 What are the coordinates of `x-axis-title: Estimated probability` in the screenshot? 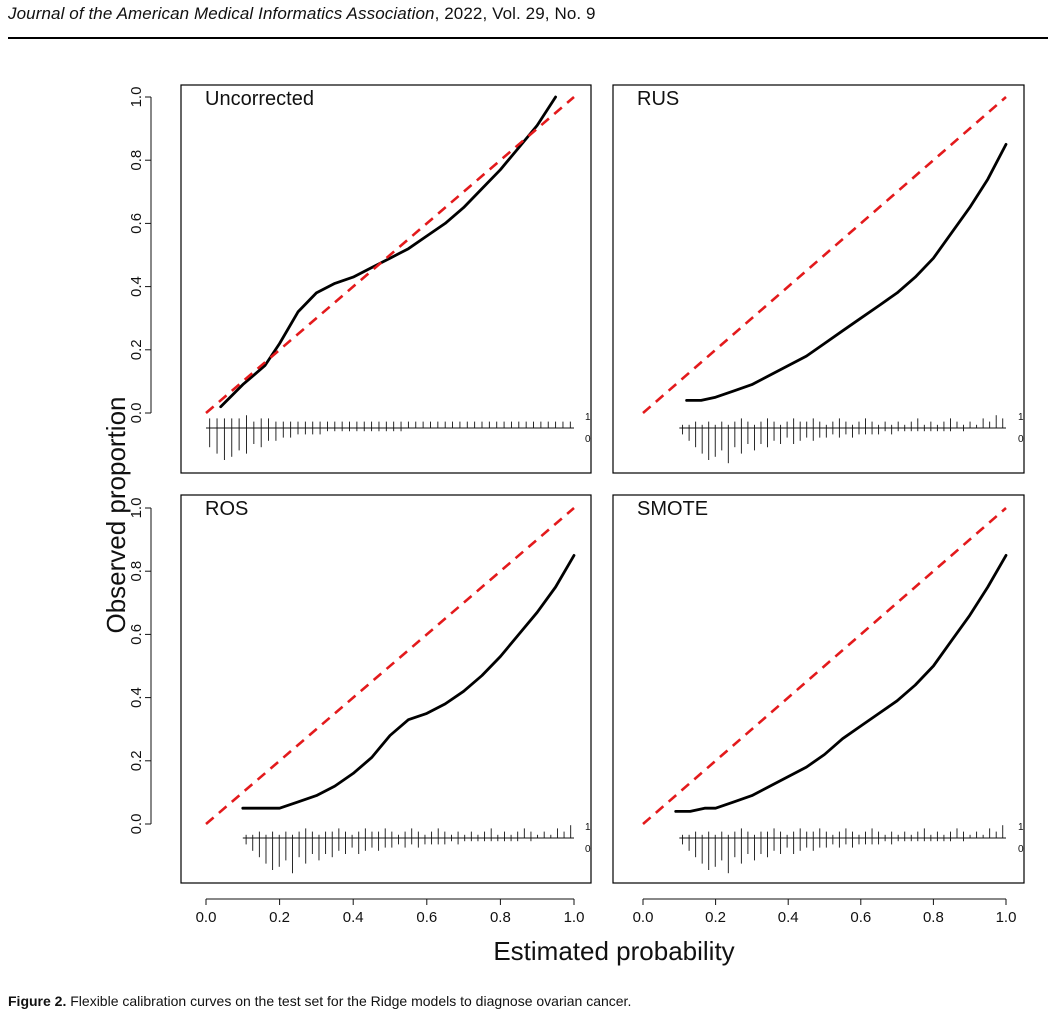 It's located at (613, 951).